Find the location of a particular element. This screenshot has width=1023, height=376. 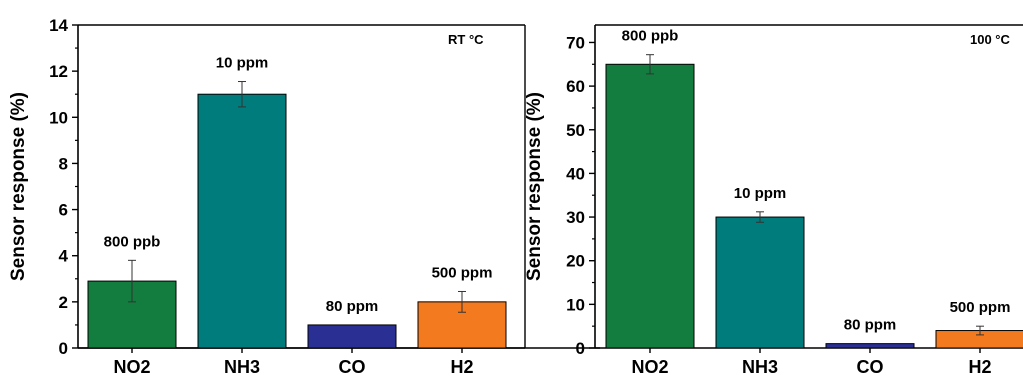

y-tick-label: 30 is located at coordinates (575, 217).